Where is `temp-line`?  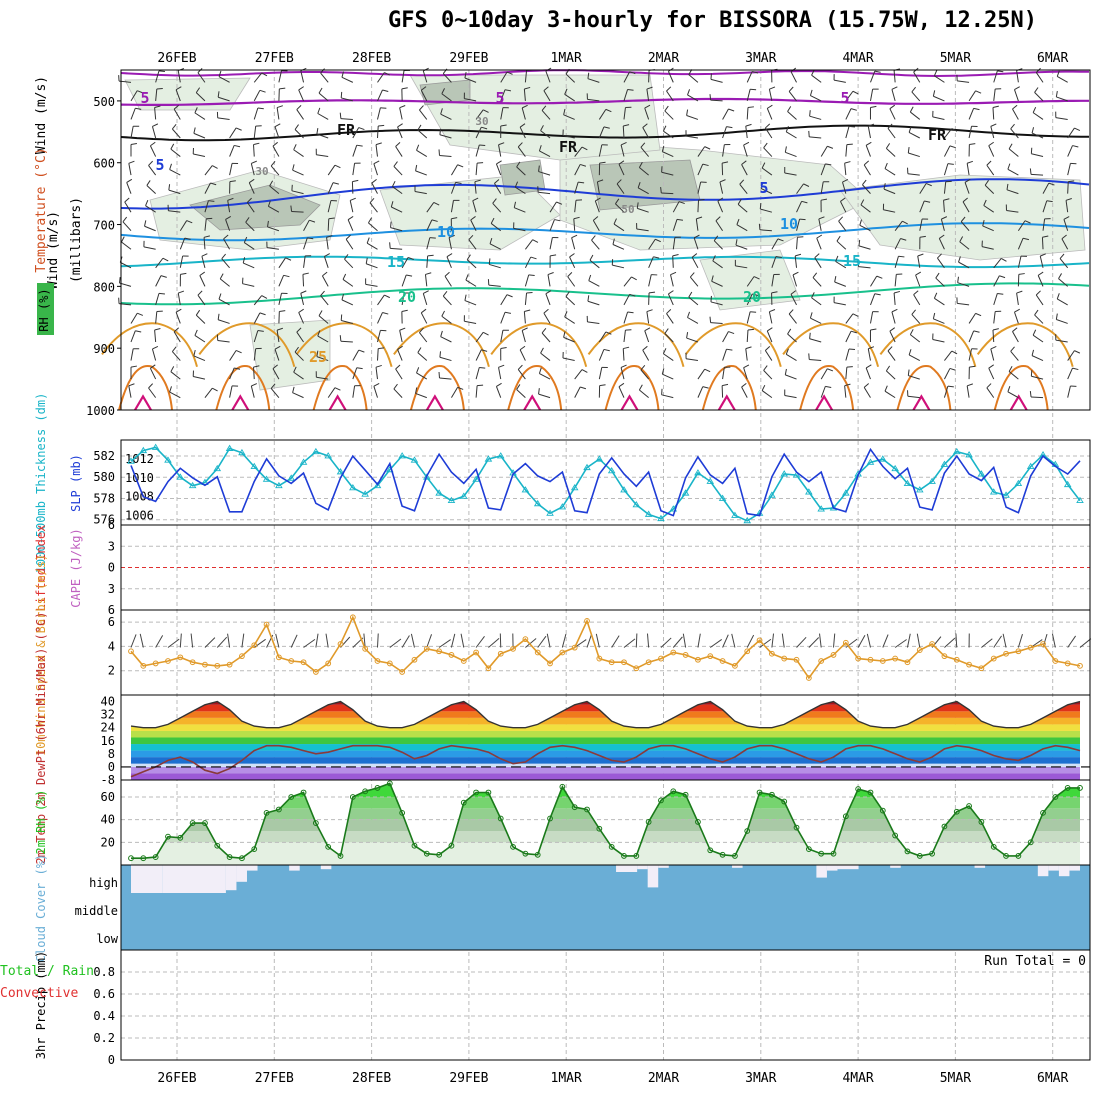
temp-line is located at coordinates (605, 714).